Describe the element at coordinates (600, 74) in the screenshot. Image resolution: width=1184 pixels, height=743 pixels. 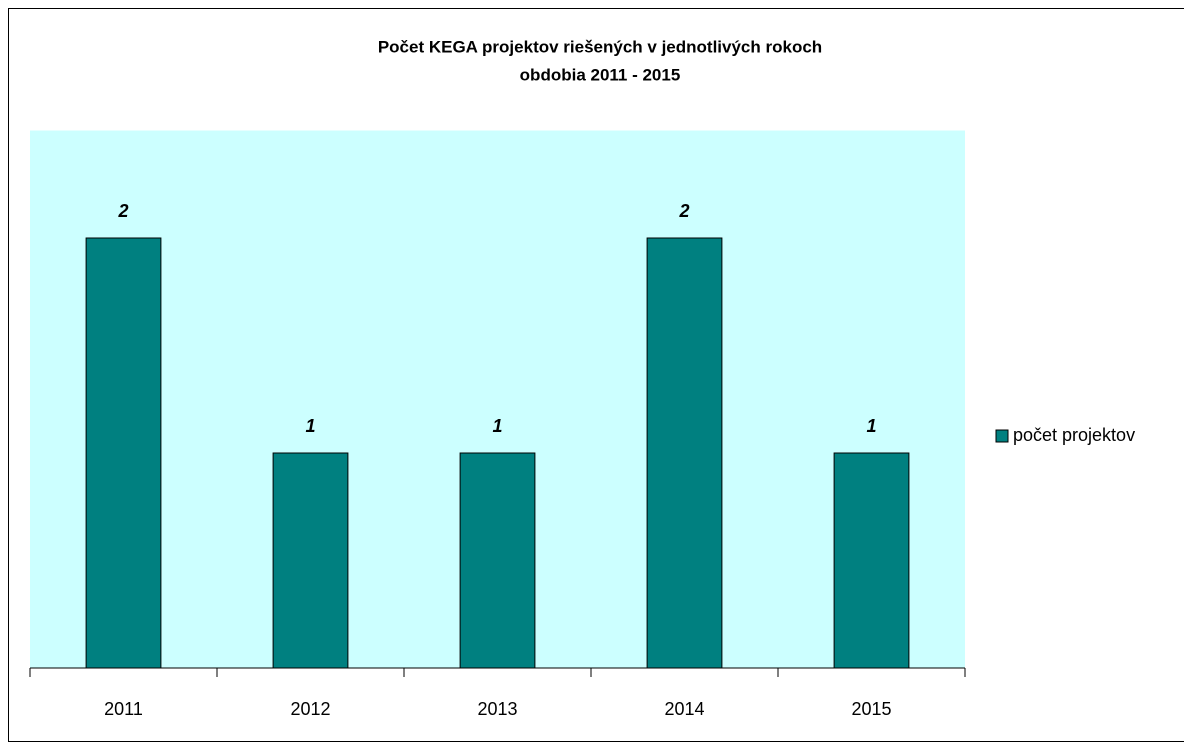
I see `chart-title: obdobia 2011 - 2015` at that location.